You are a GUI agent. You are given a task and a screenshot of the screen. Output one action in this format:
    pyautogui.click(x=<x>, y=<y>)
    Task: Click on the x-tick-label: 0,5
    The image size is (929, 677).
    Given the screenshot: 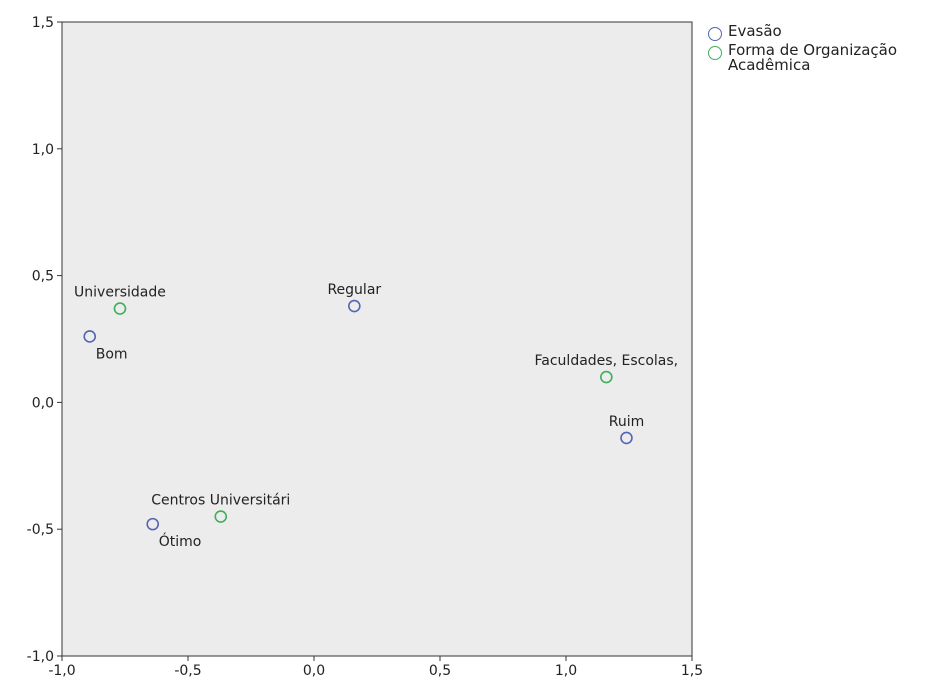 What is the action you would take?
    pyautogui.click(x=440, y=670)
    